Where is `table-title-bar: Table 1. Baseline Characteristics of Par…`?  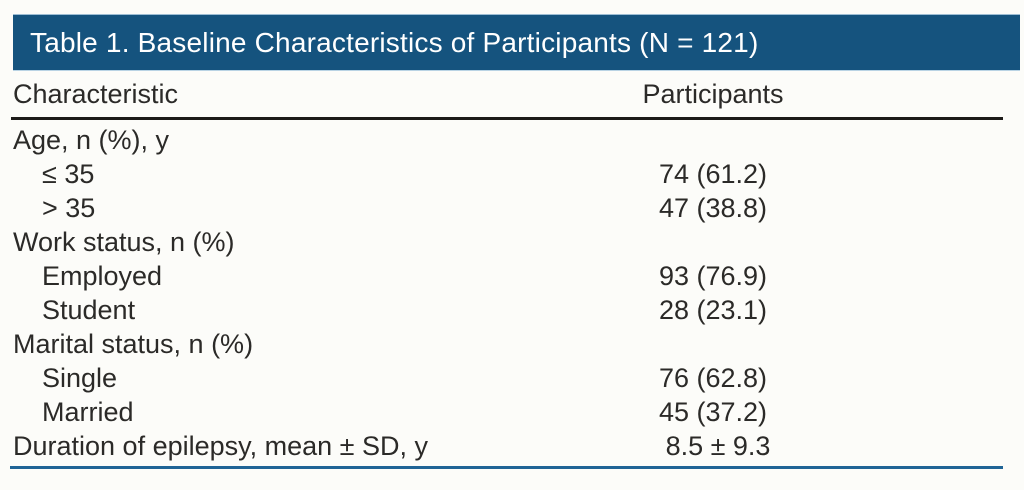 table-title-bar: Table 1. Baseline Characteristics of Par… is located at coordinates (516, 42).